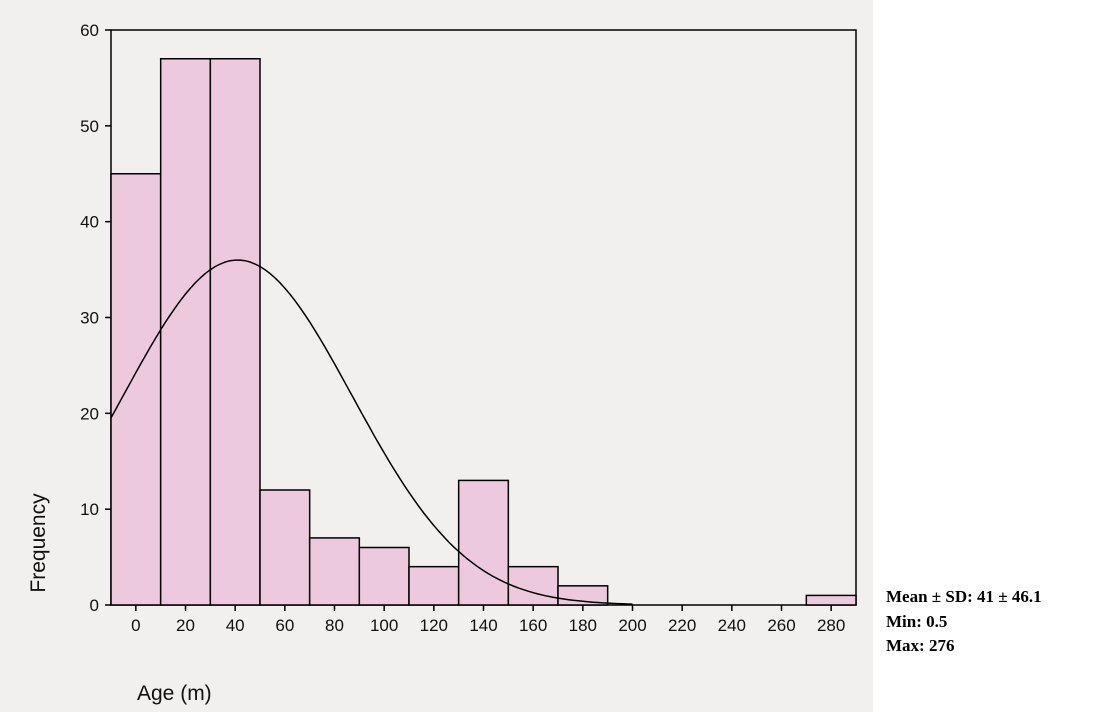 The height and width of the screenshot is (712, 1102). I want to click on y-axis-title: Frequency, so click(38, 543).